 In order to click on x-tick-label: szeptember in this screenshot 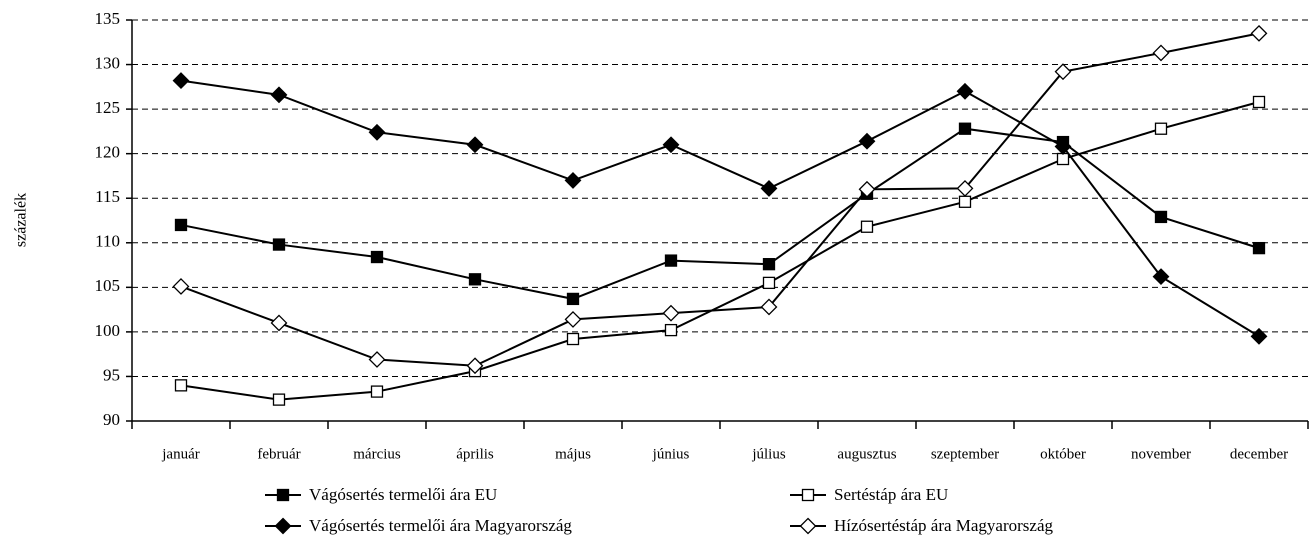, I will do `click(965, 454)`.